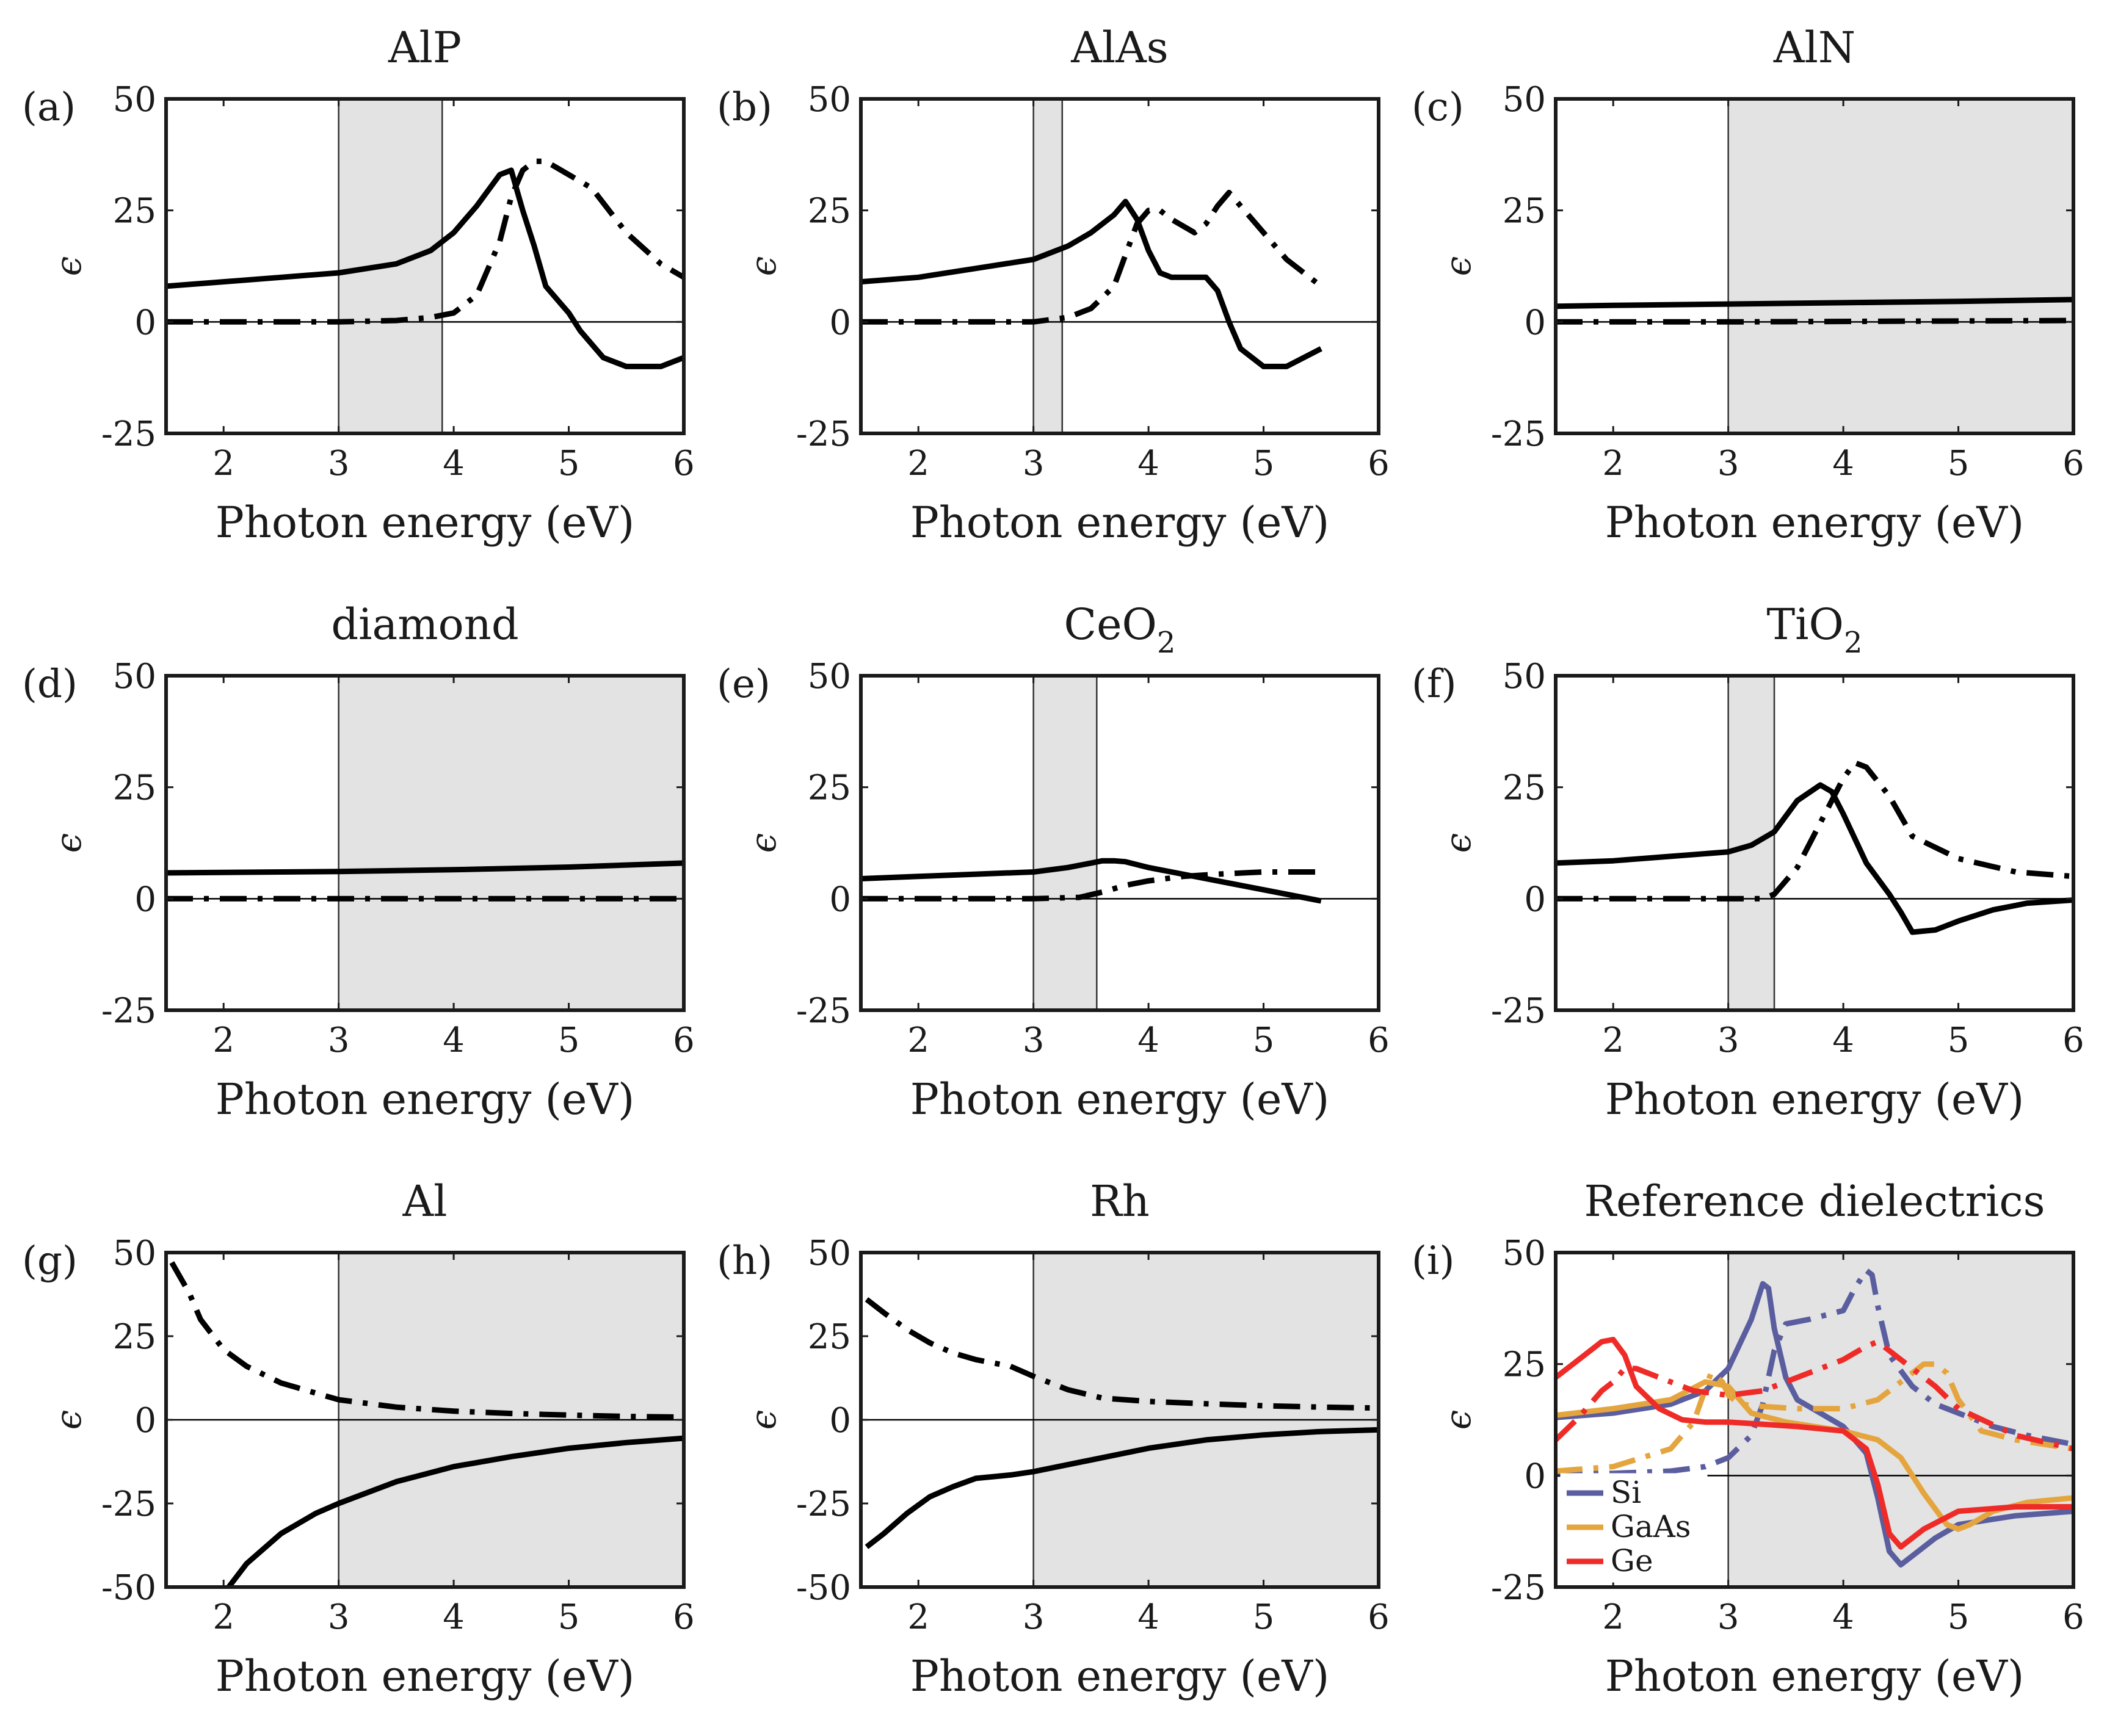  I want to click on series-ge-imag-line, so click(1814, 1395).